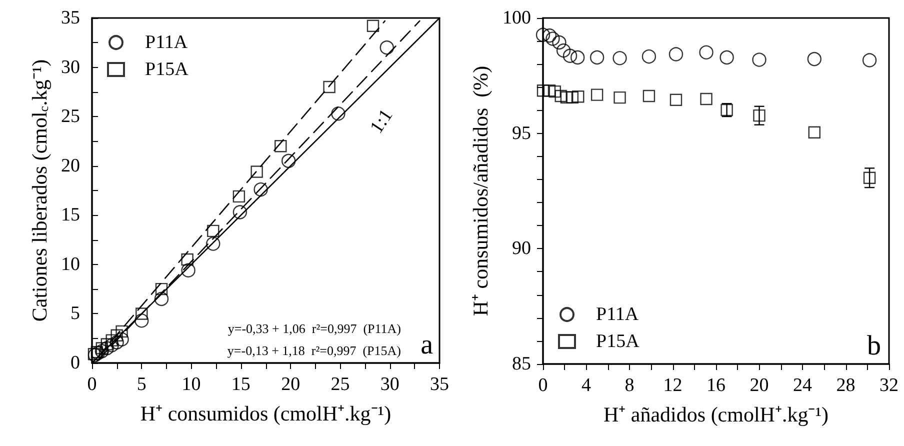 The width and height of the screenshot is (904, 446). What do you see at coordinates (390, 384) in the screenshot?
I see `x-tick-label: 30` at bounding box center [390, 384].